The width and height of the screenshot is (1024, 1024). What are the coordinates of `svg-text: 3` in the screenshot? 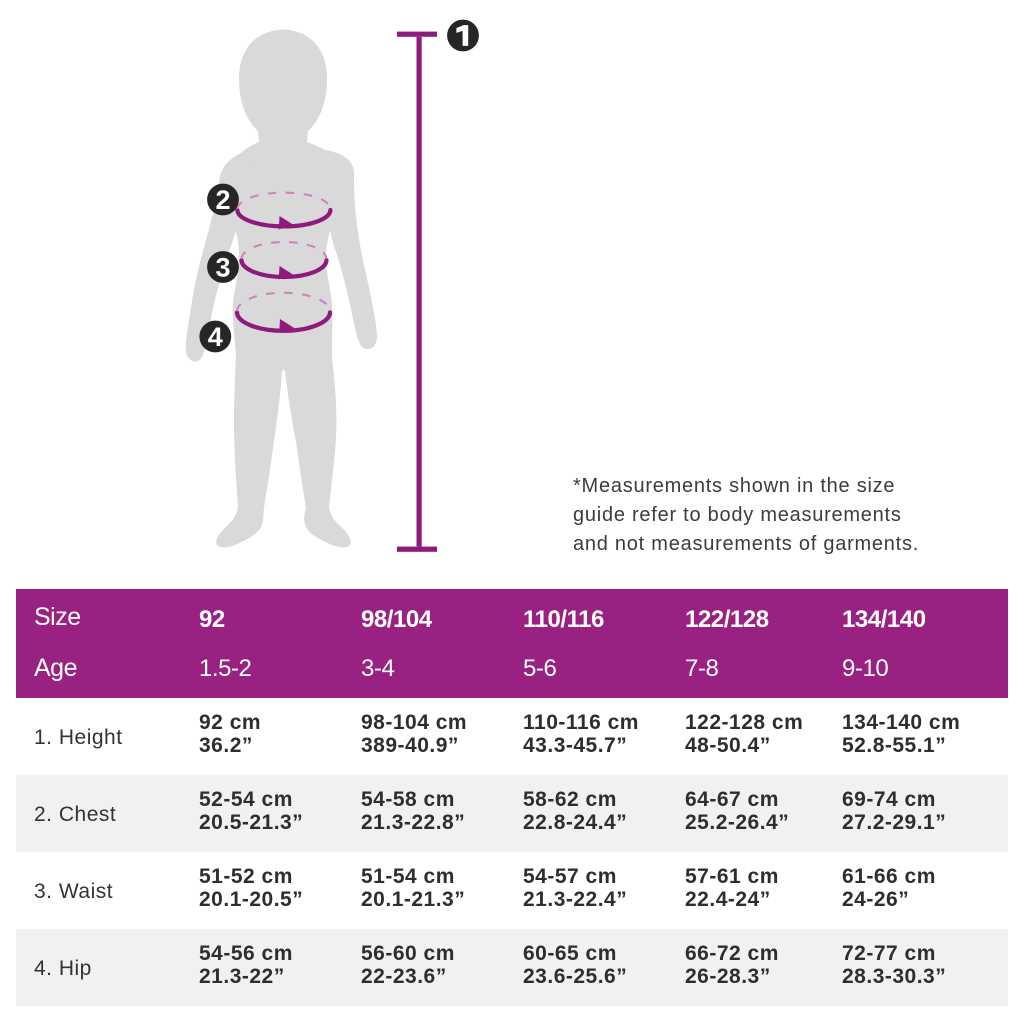 It's located at (222, 268).